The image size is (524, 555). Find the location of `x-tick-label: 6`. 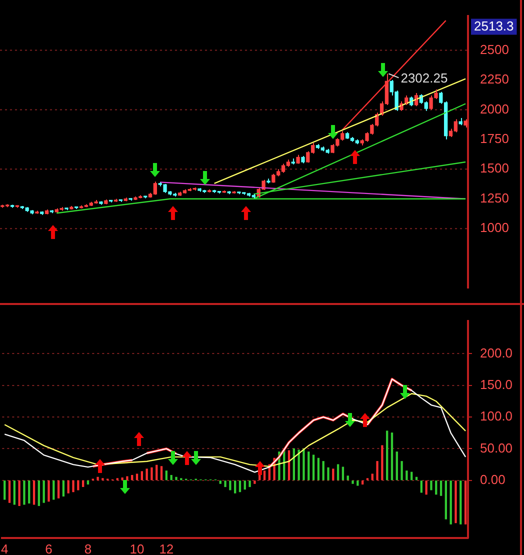

x-tick-label: 6 is located at coordinates (48, 548).